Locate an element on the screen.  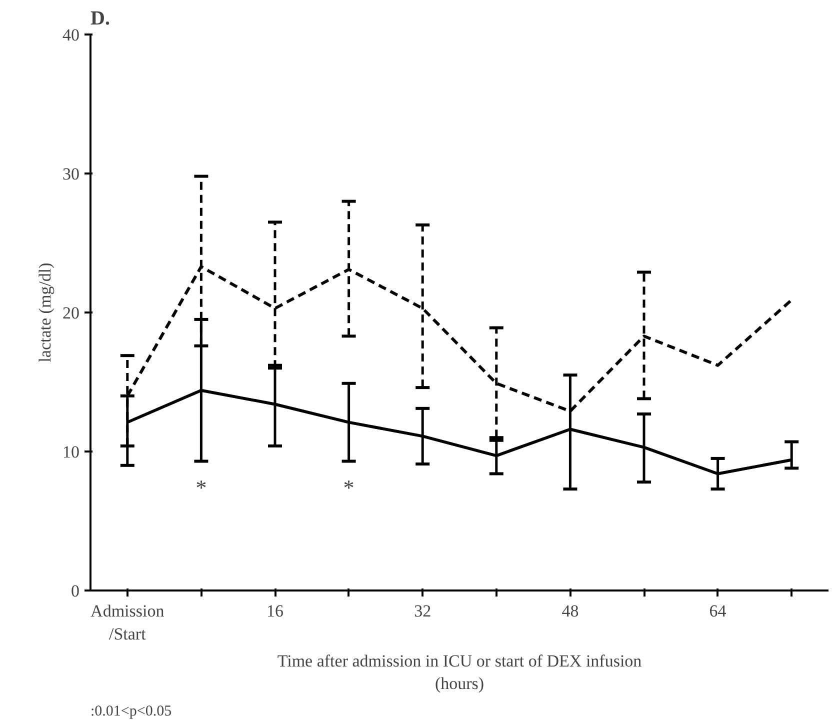
x-tick-label: Admission /Start is located at coordinates (127, 623).